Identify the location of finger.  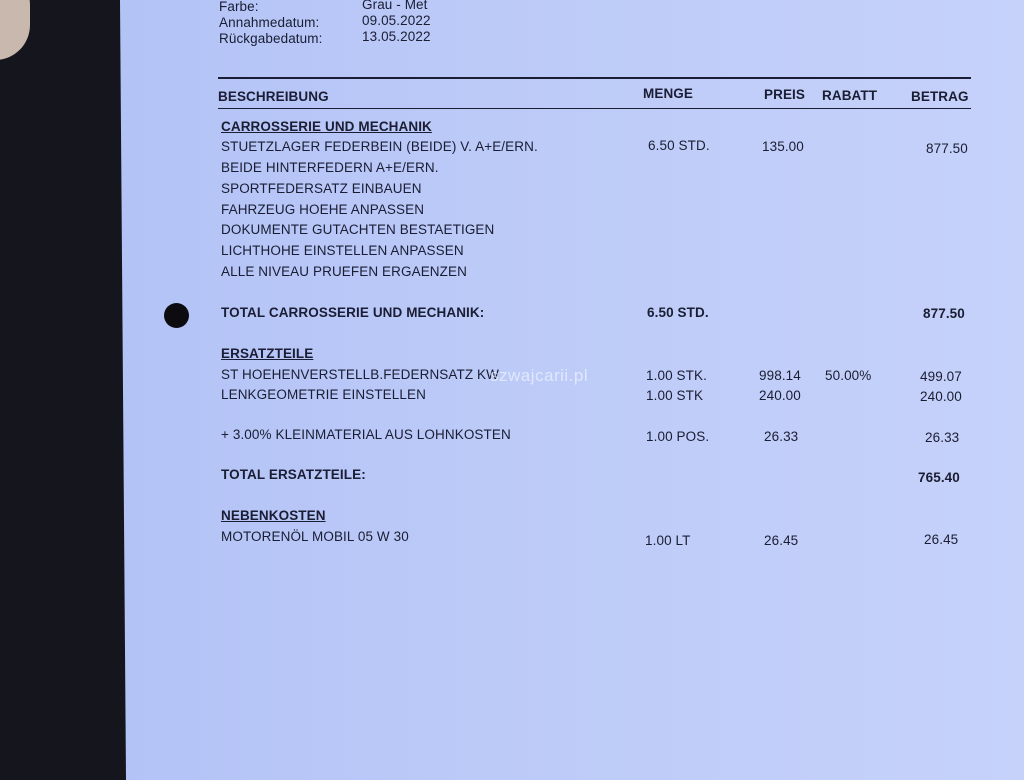
(15, 30).